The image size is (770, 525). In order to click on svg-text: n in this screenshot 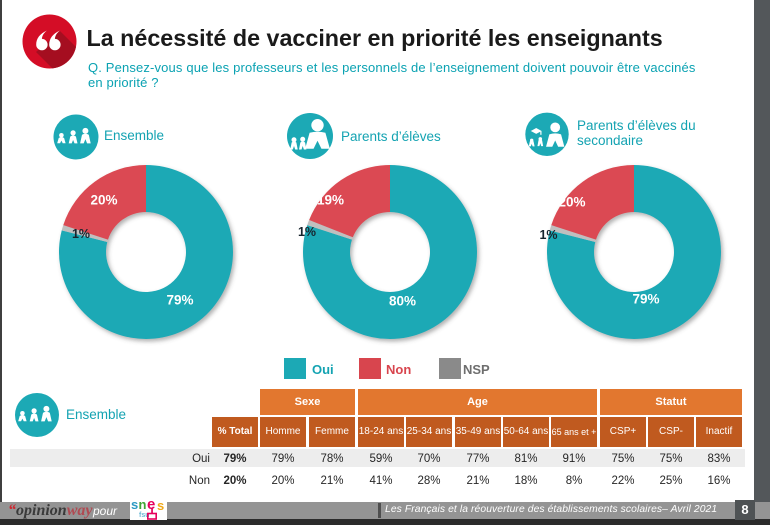, I will do `click(143, 504)`.